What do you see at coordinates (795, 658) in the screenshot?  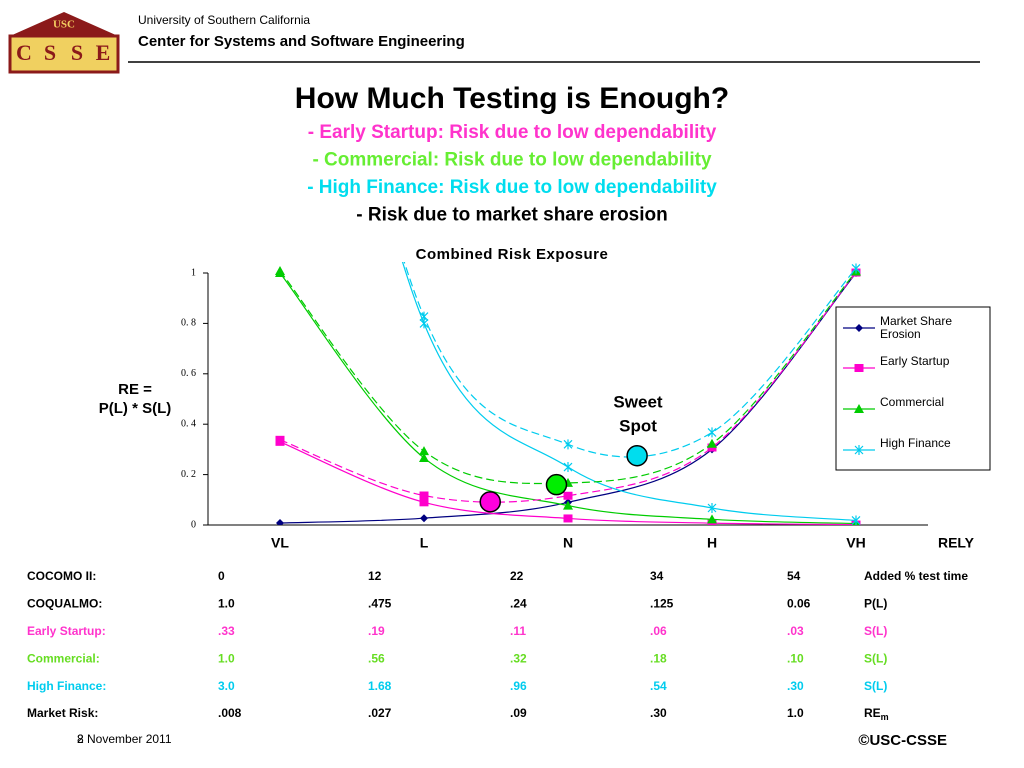 I see `table-cell: .10` at bounding box center [795, 658].